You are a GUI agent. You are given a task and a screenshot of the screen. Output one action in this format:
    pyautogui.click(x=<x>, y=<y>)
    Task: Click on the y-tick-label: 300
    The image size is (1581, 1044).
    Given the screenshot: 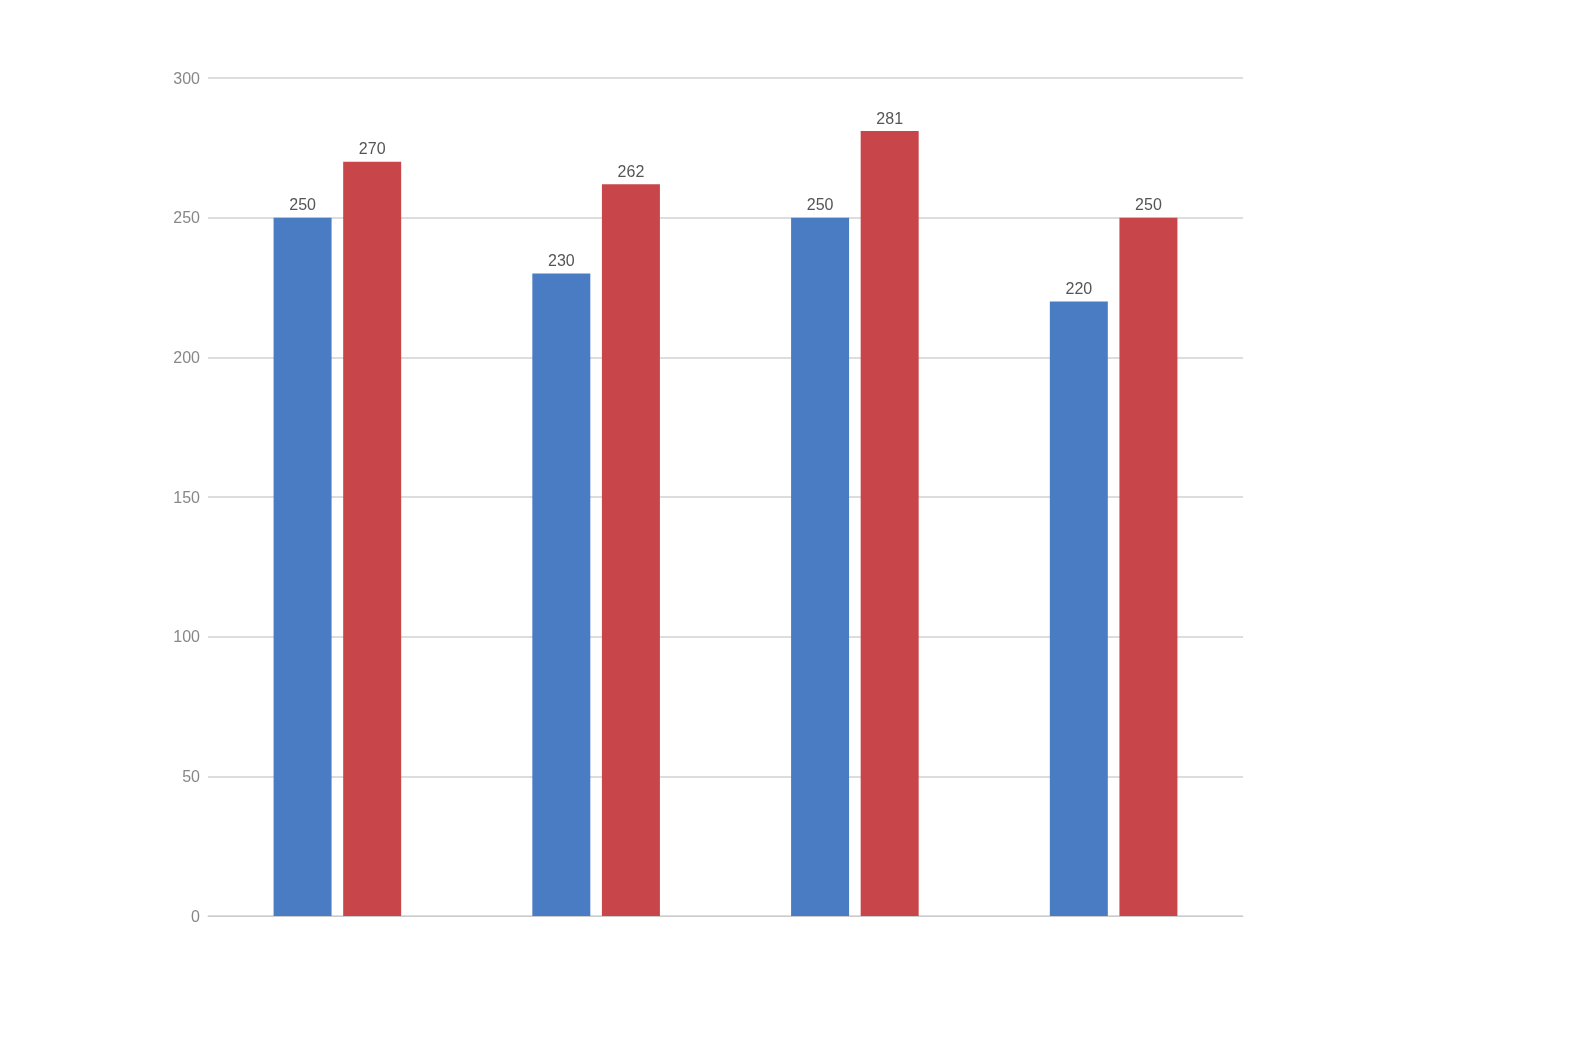 What is the action you would take?
    pyautogui.click(x=187, y=78)
    